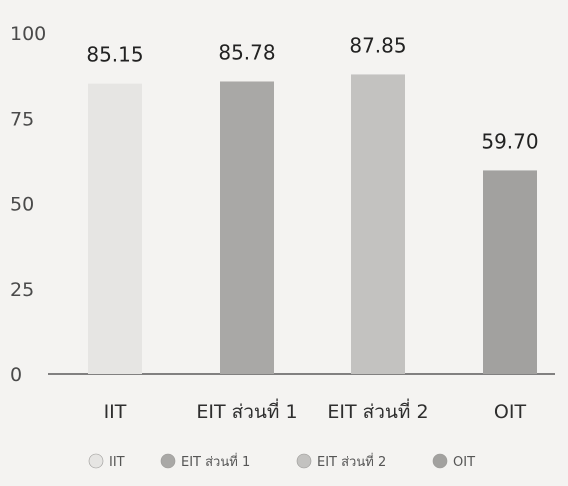 This screenshot has height=486, width=568. Describe the element at coordinates (464, 462) in the screenshot. I see `legend-label: OIT` at that location.